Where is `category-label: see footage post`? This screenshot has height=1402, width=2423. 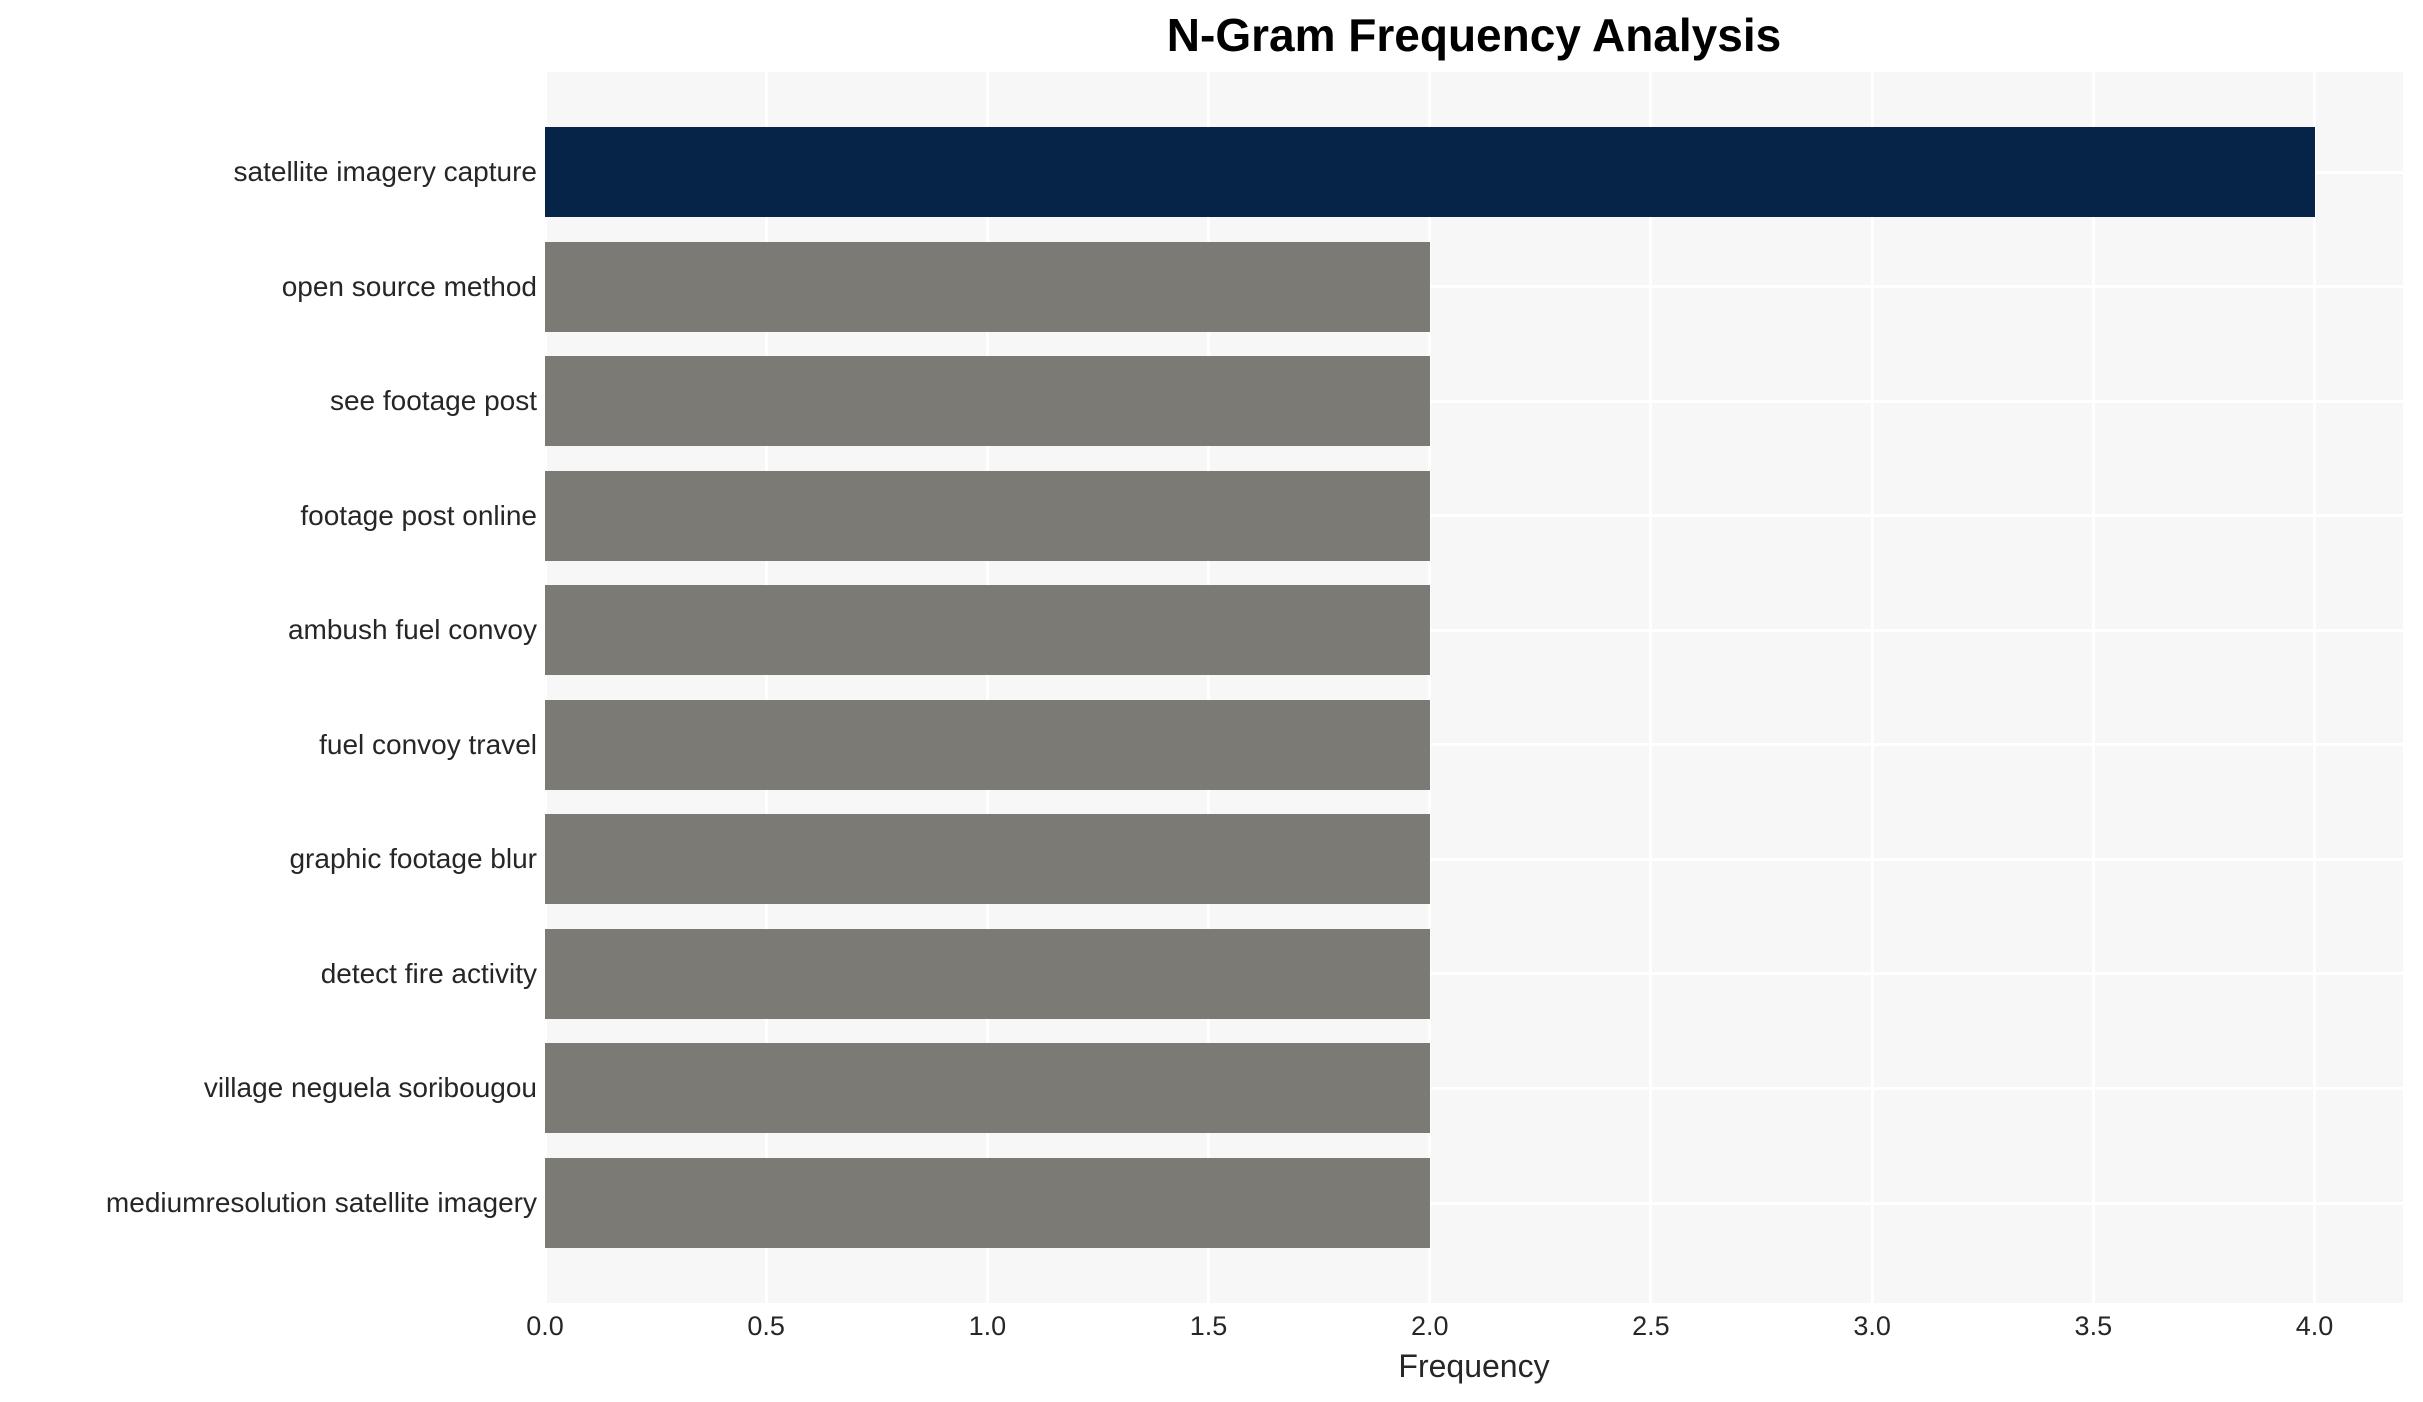
category-label: see footage post is located at coordinates (433, 401).